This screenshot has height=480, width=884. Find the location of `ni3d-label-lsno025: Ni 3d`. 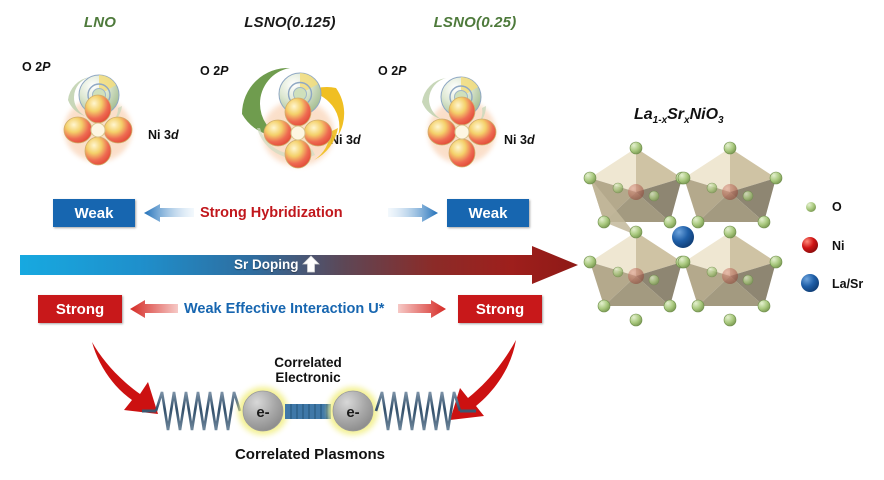

ni3d-label-lsno025: Ni 3d is located at coordinates (519, 140).